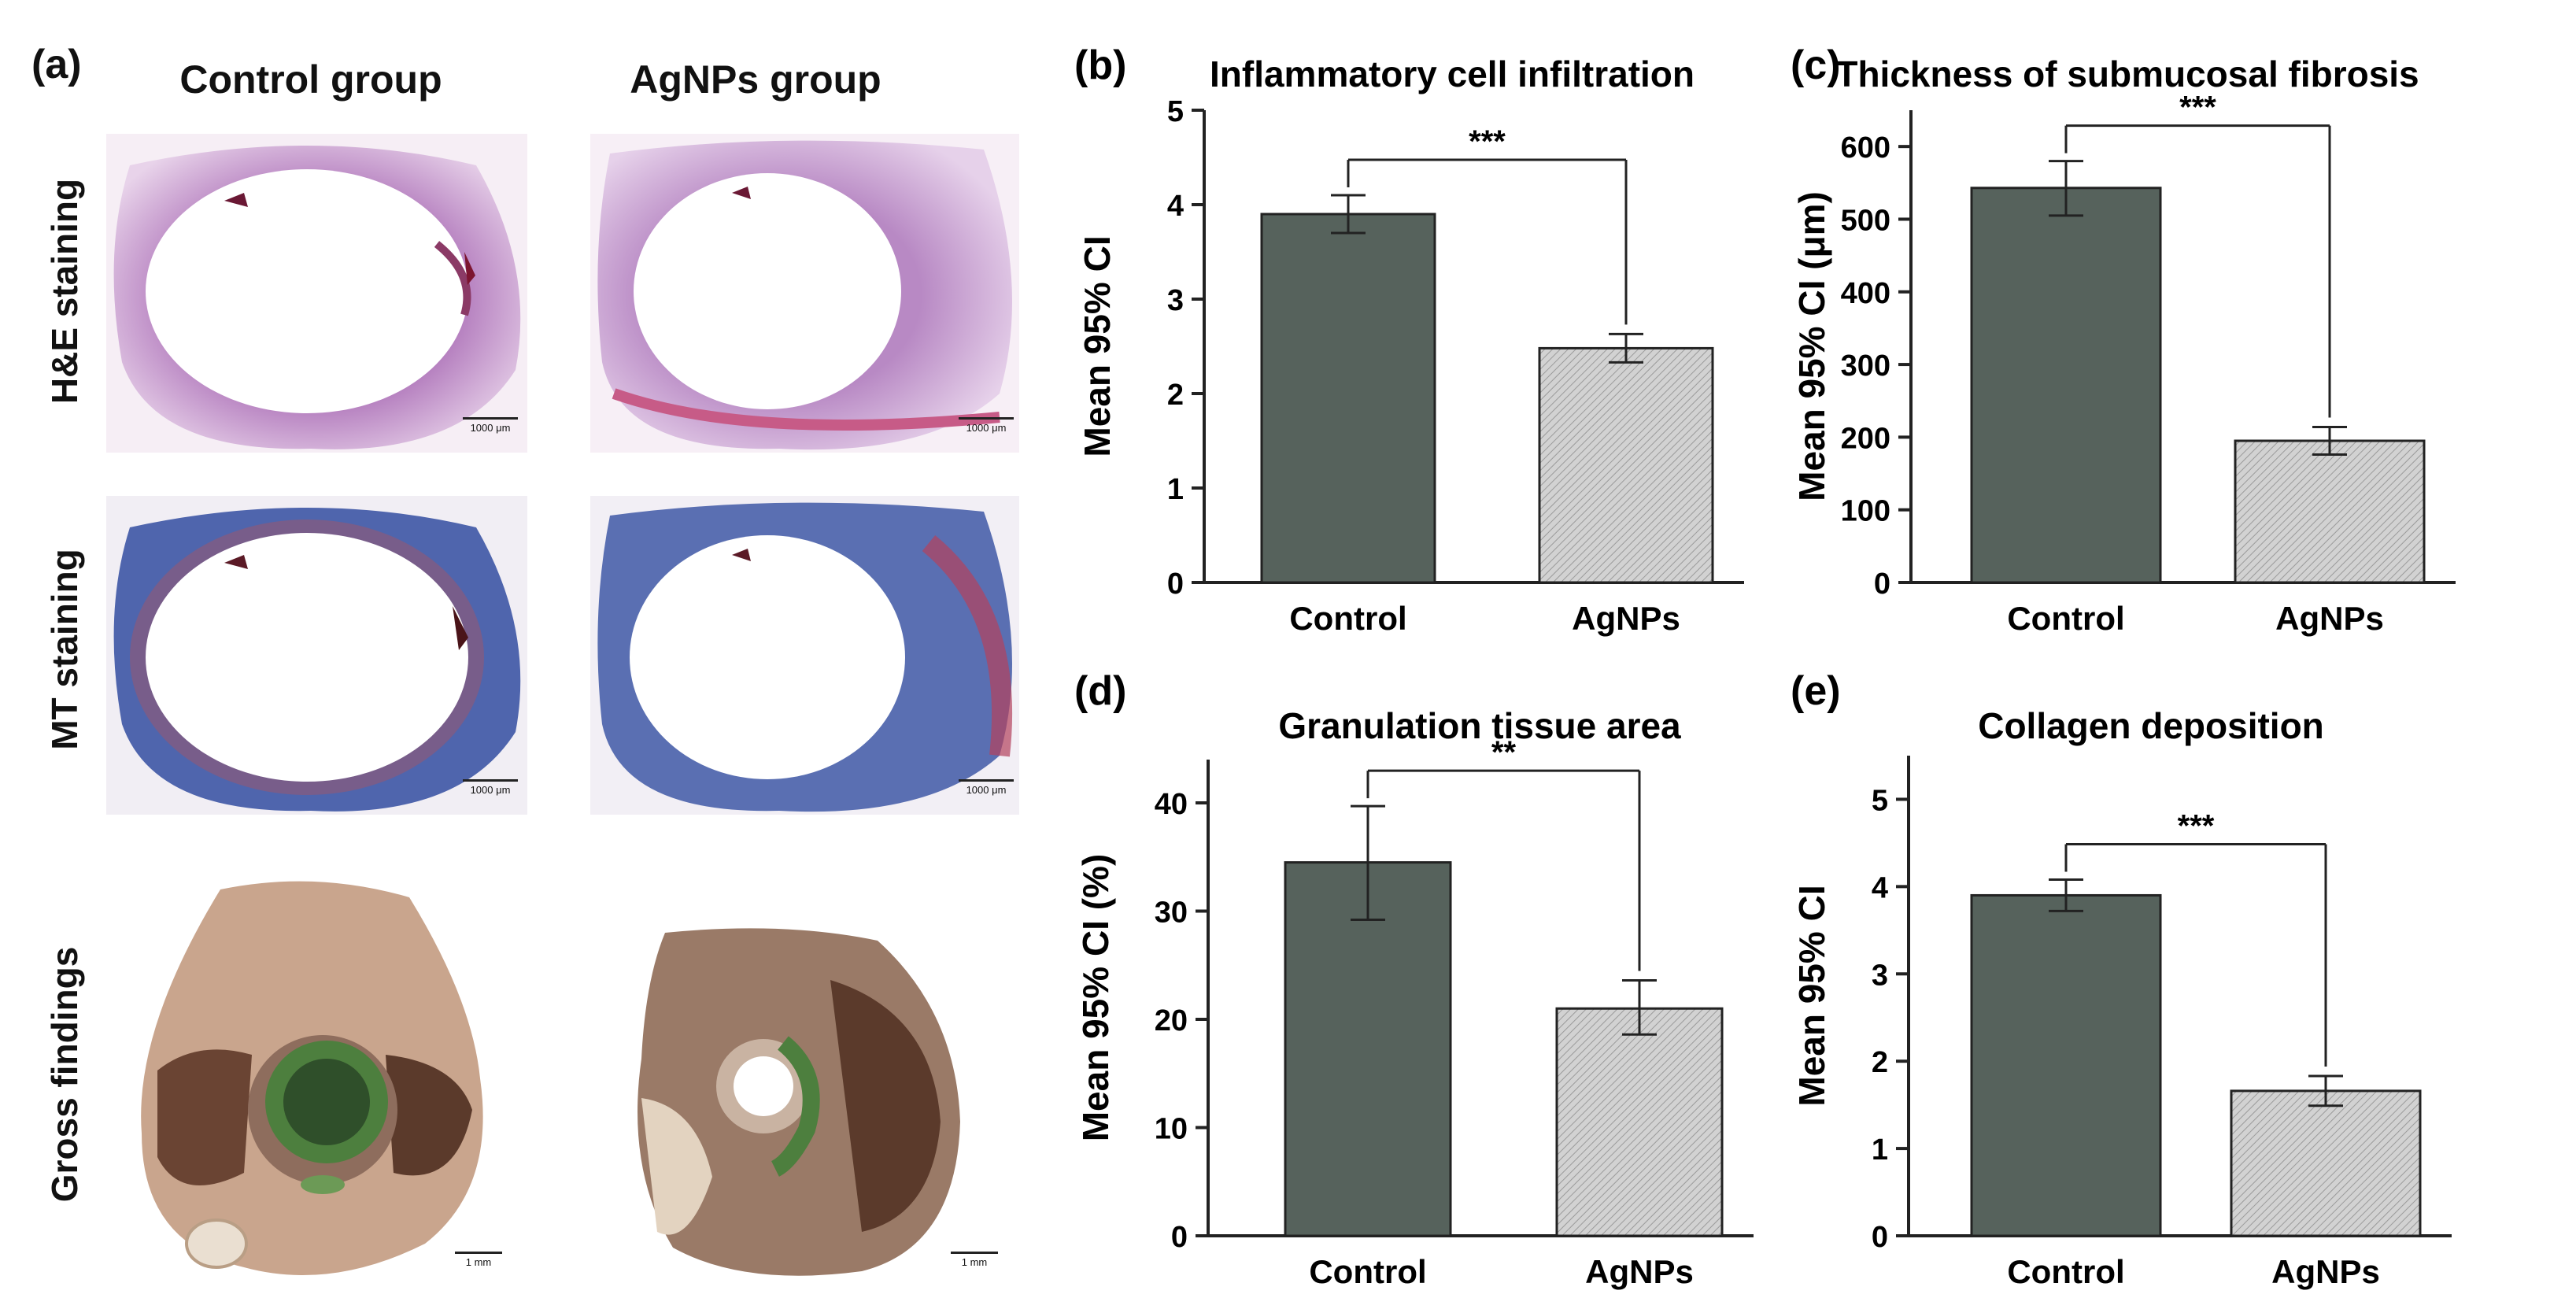  I want to click on chart-d-significance-stars: **, so click(1504, 752).